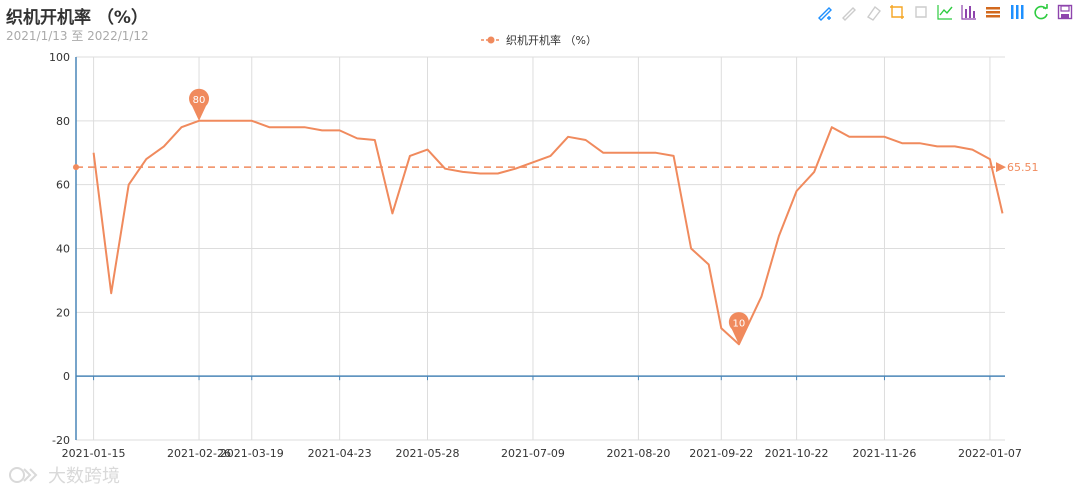  What do you see at coordinates (533, 453) in the screenshot?
I see `x-tick-label: 2021-07-09` at bounding box center [533, 453].